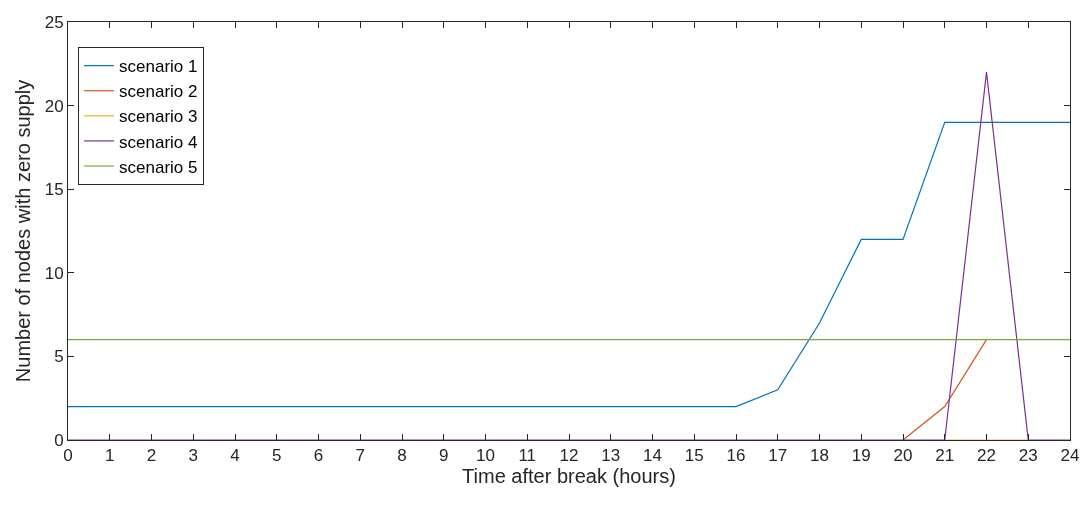  What do you see at coordinates (151, 456) in the screenshot?
I see `x-tick-label: 2` at bounding box center [151, 456].